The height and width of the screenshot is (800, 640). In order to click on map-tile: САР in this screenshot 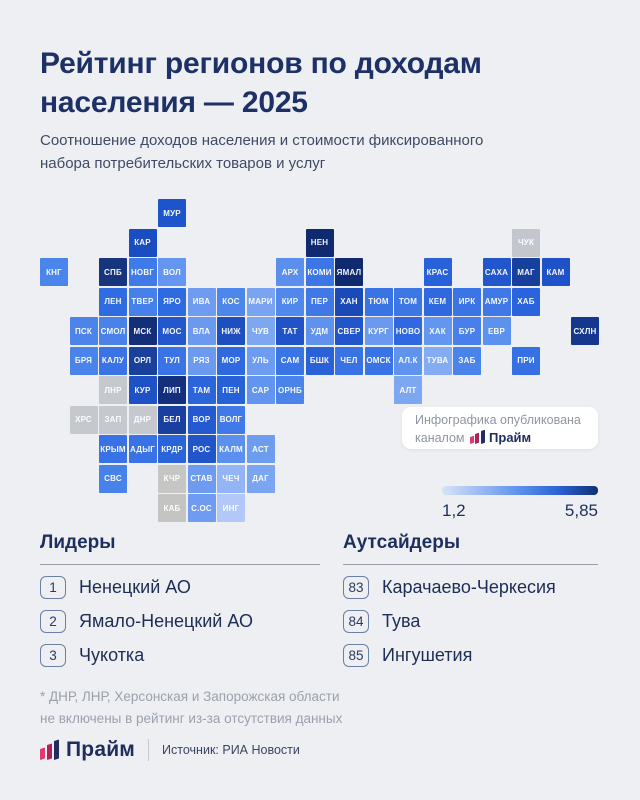, I will do `click(260, 390)`.